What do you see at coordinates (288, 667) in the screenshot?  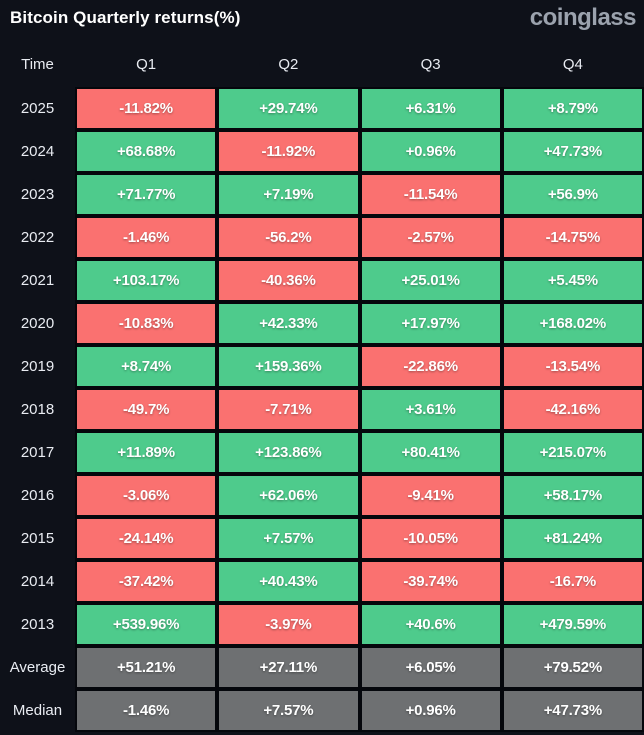 I see `return-cell: +27.11%` at bounding box center [288, 667].